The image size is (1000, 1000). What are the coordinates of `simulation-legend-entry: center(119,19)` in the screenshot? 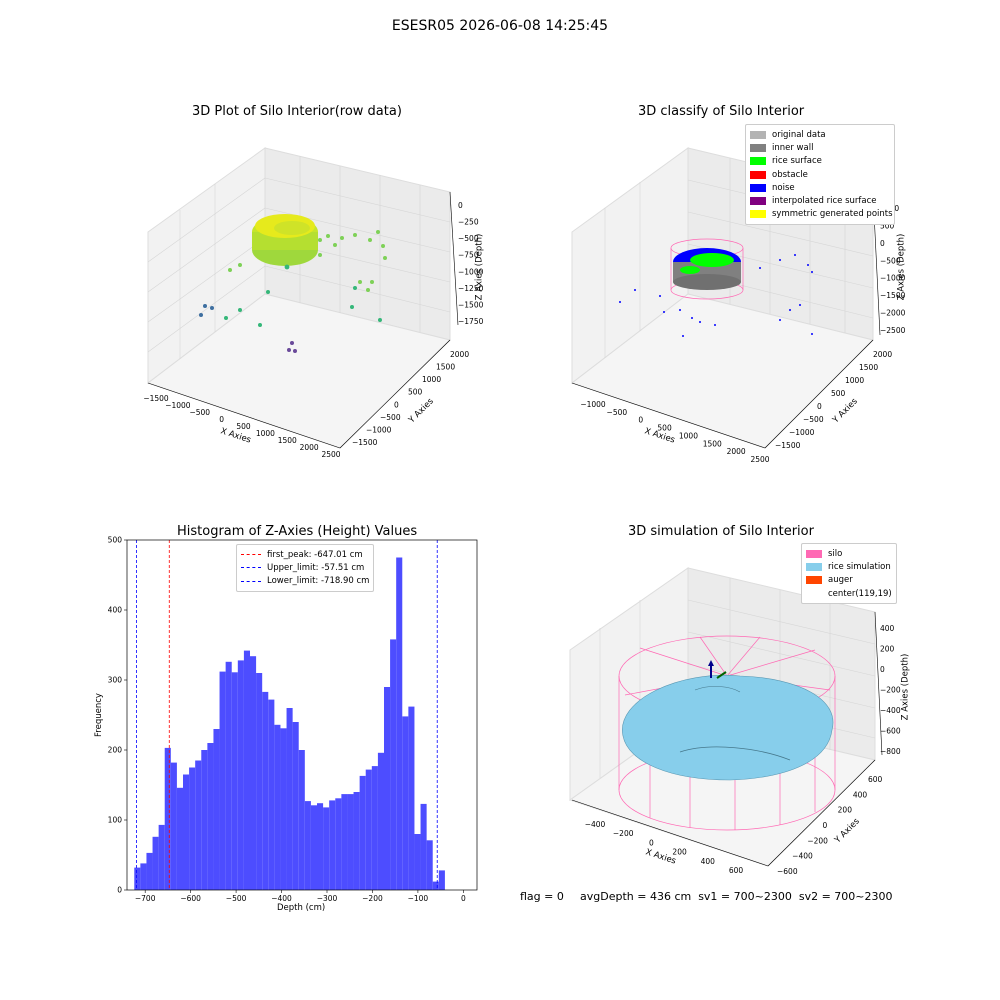 It's located at (849, 593).